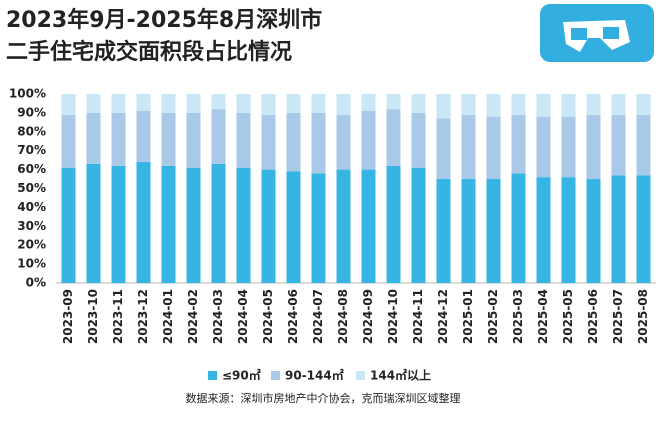  I want to click on x-tick-label: 2024-10, so click(393, 316).